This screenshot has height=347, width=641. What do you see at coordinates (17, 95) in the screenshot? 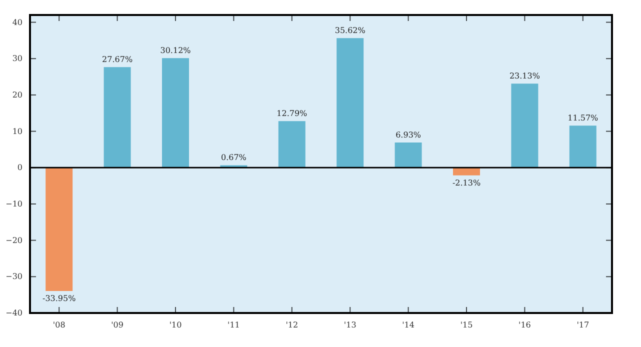
I see `y-tick-label: 20` at bounding box center [17, 95].